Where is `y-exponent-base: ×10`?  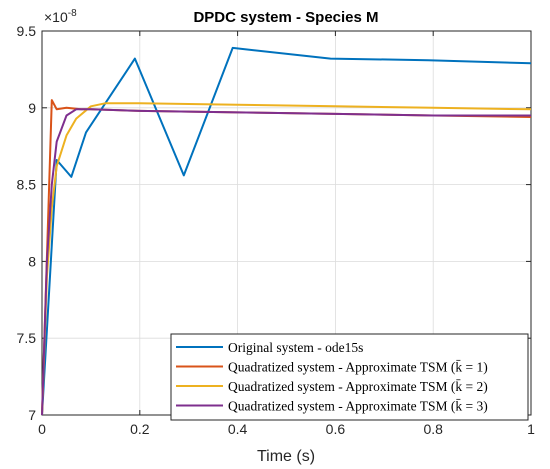
y-exponent-base: ×10 is located at coordinates (56, 17).